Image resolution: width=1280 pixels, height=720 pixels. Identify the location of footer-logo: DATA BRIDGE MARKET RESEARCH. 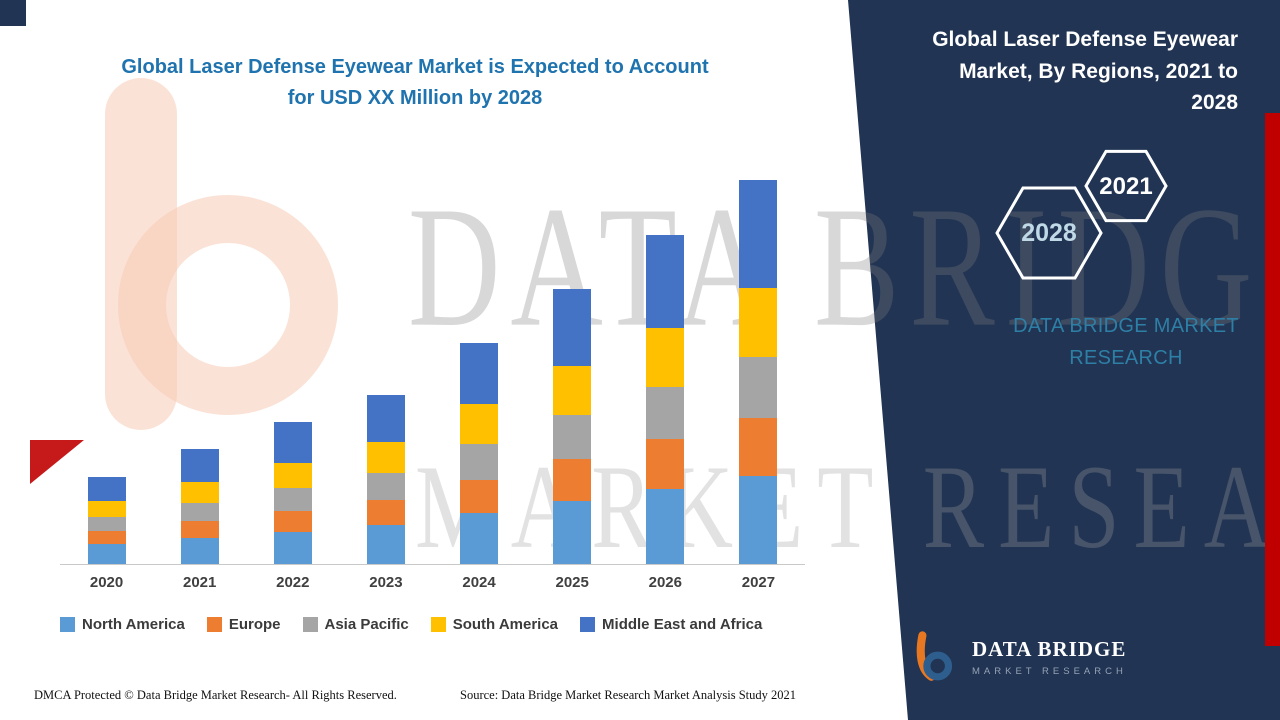
(1017, 657).